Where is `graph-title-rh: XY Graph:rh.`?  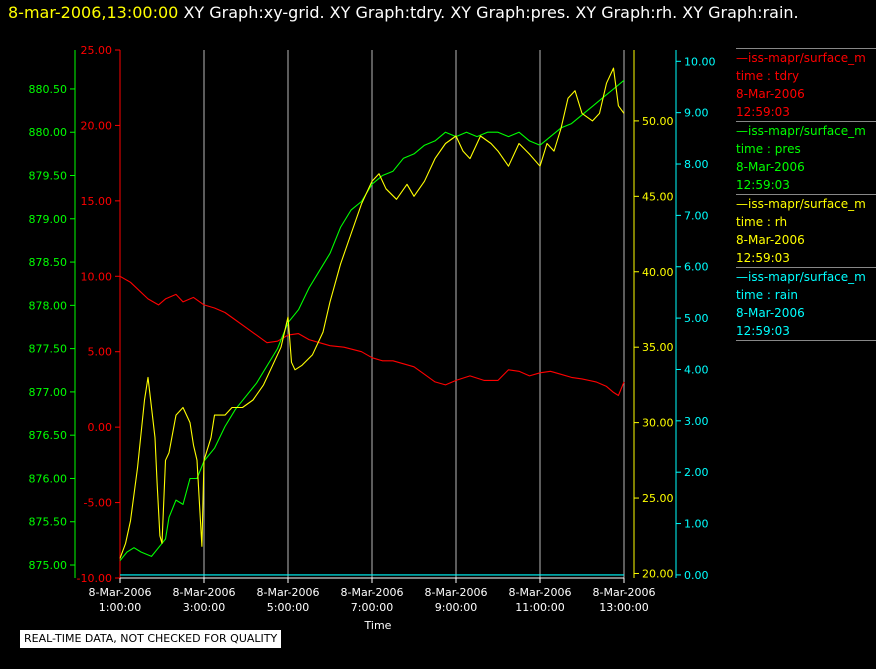 graph-title-rh: XY Graph:rh. is located at coordinates (626, 12).